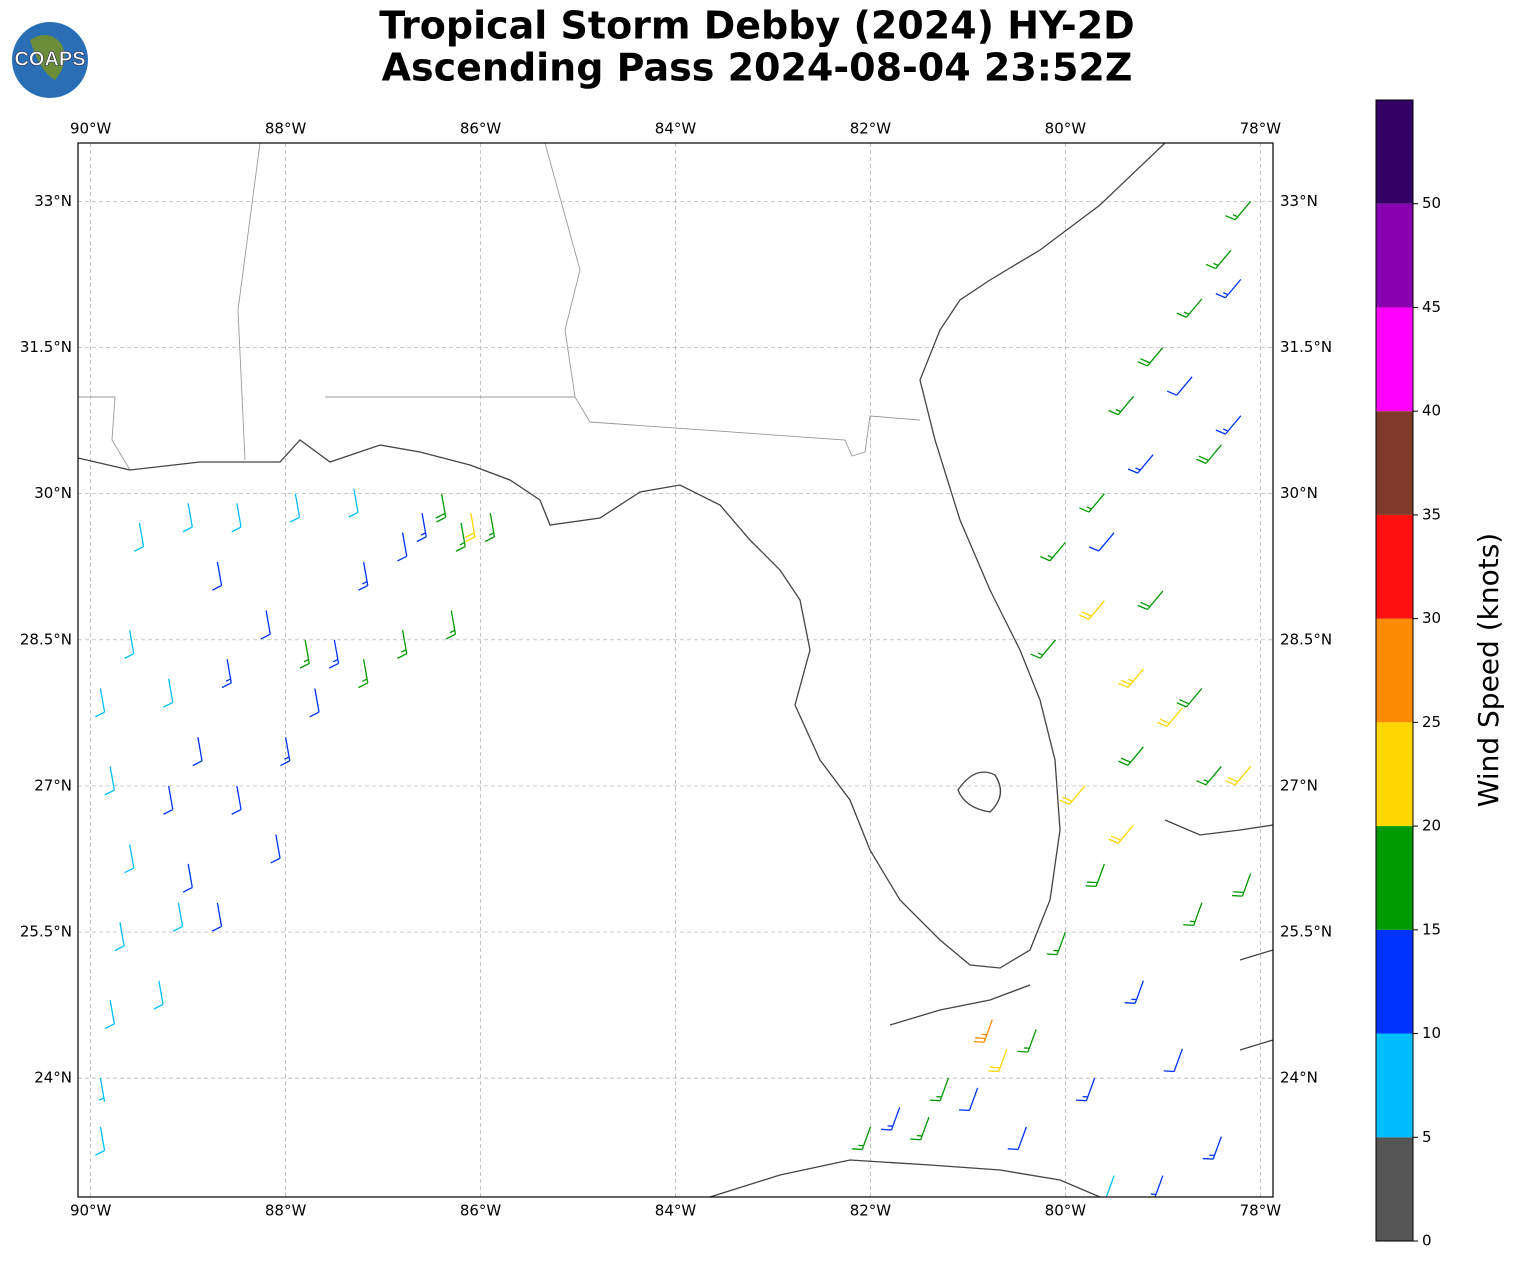 Image resolution: width=1513 pixels, height=1268 pixels. I want to click on y-tick-label: 33°N, so click(1299, 201).